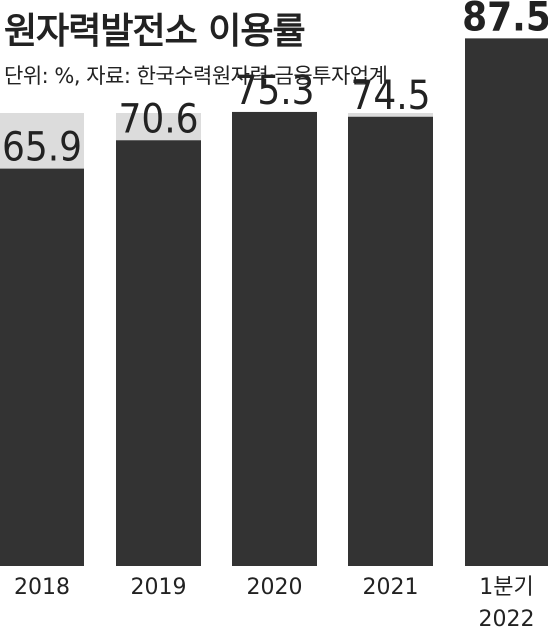 This screenshot has width=548, height=632. I want to click on data-label-2021: 74.5, so click(390, 96).